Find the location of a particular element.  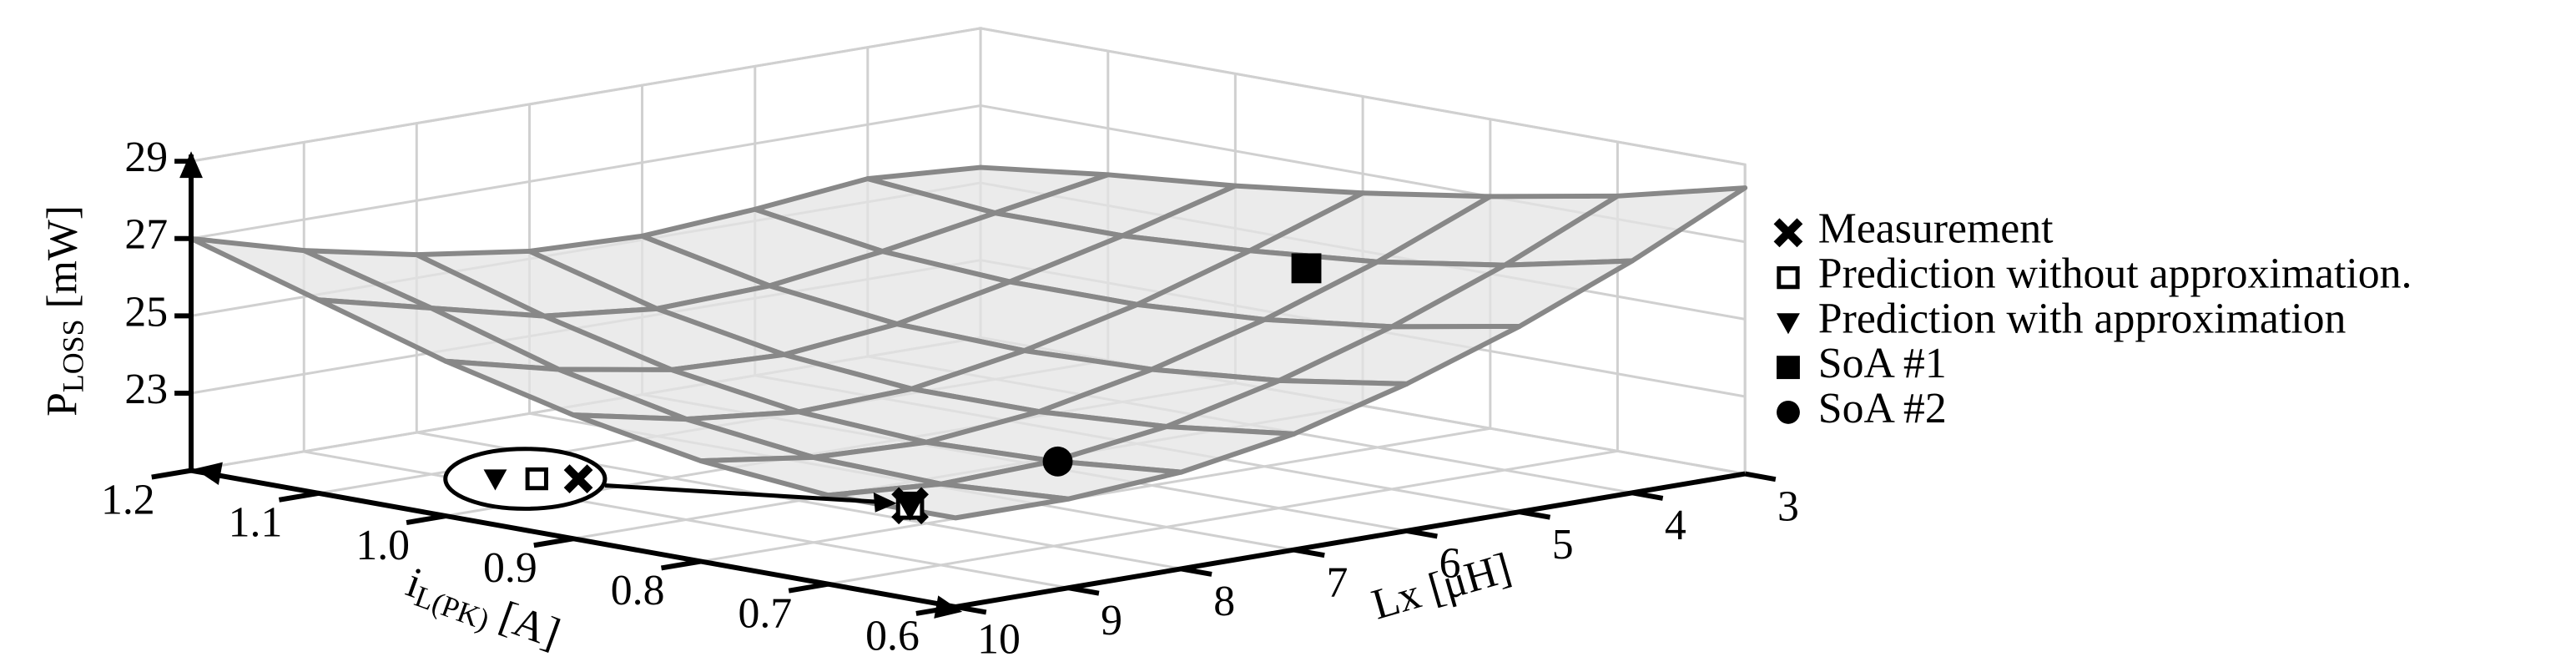

x-axis is located at coordinates (1350, 540).